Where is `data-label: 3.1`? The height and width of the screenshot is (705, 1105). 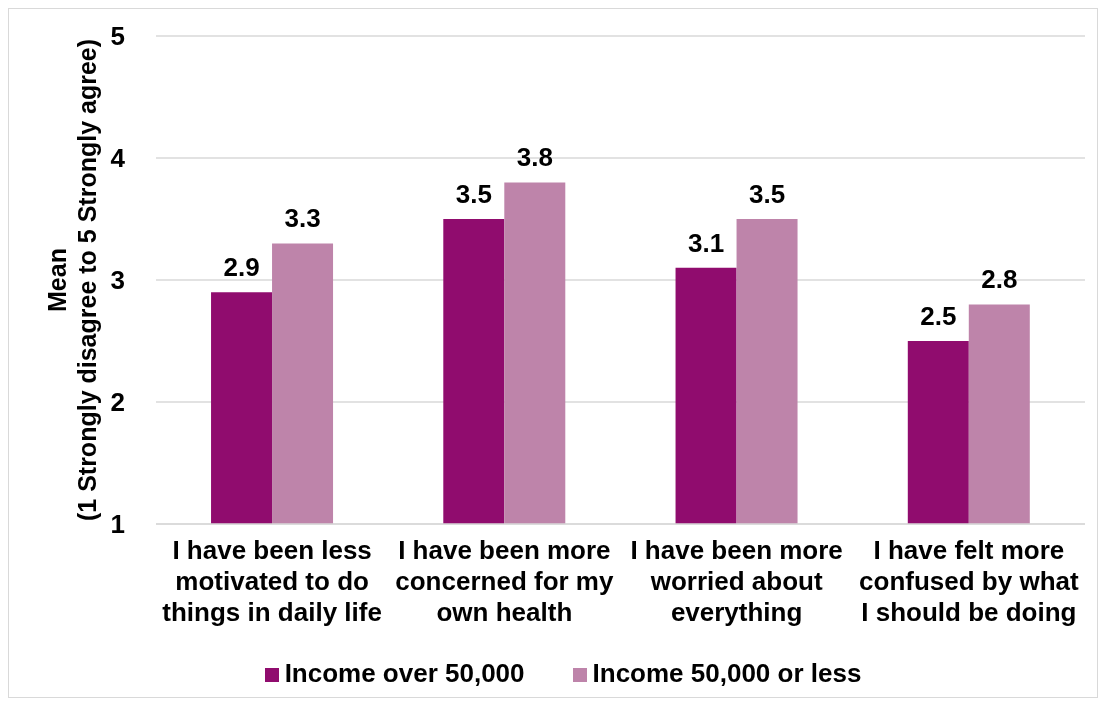
data-label: 3.1 is located at coordinates (706, 242).